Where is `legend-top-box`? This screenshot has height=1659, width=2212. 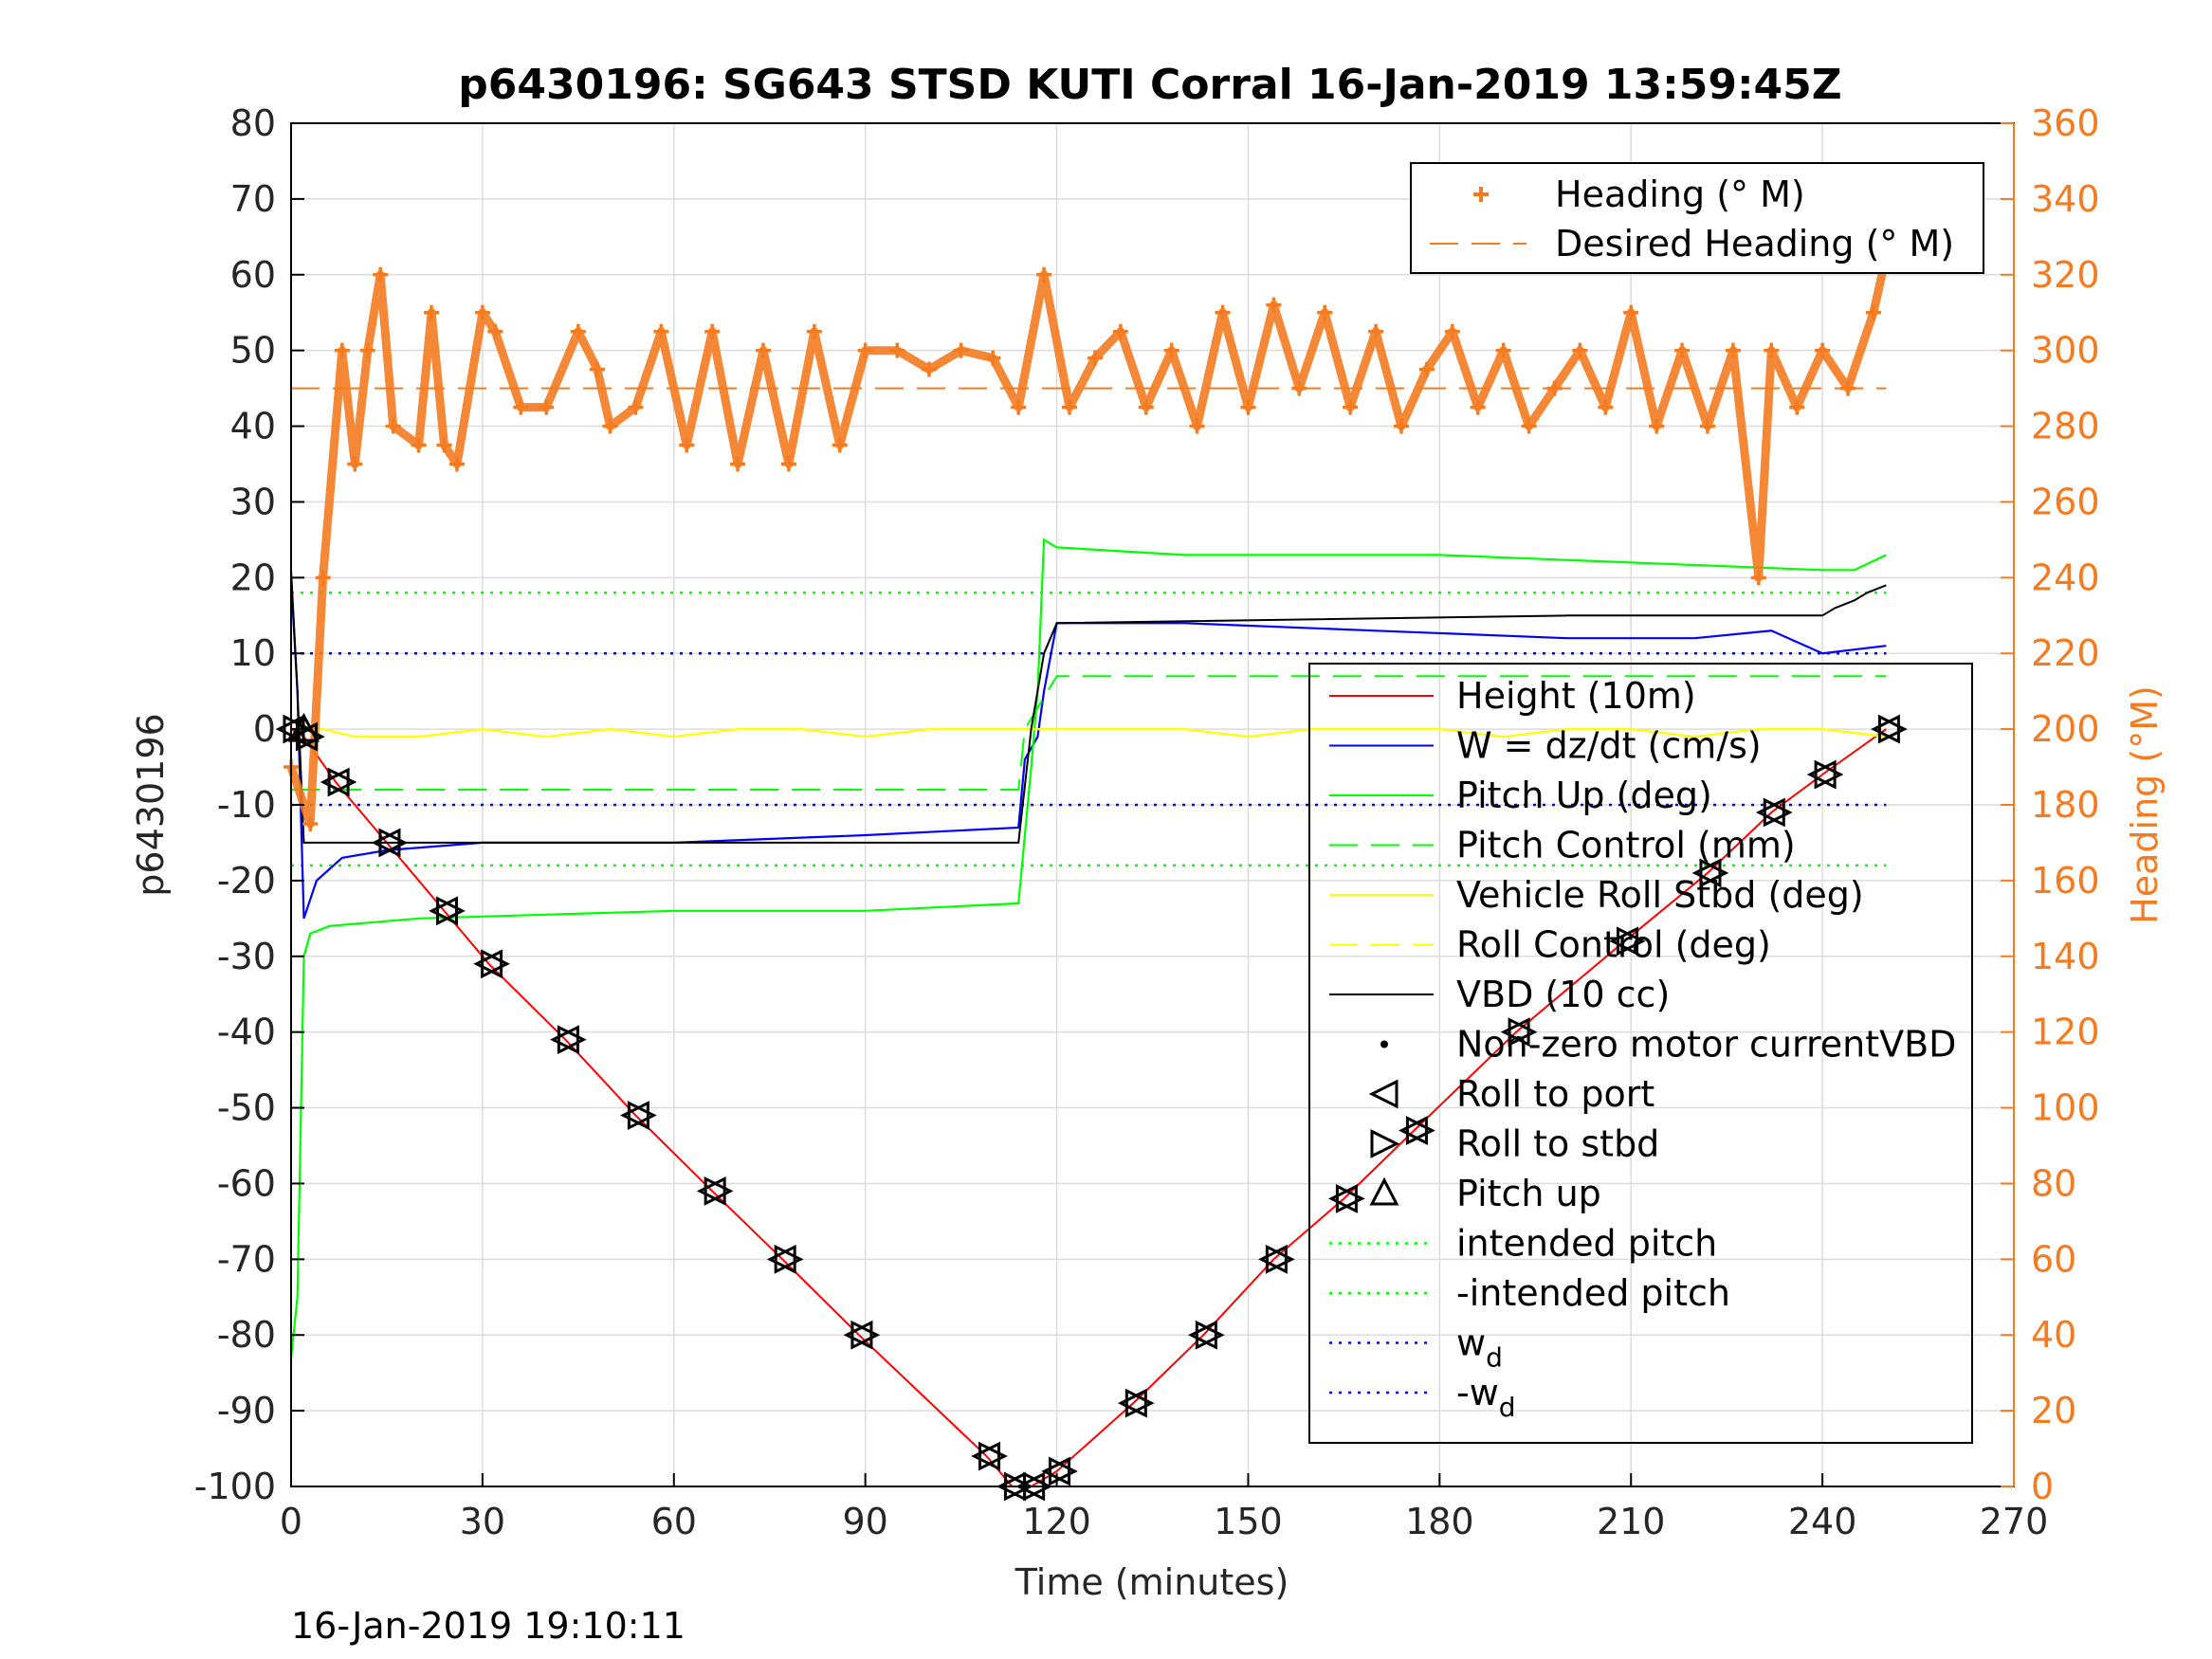 legend-top-box is located at coordinates (1697, 218).